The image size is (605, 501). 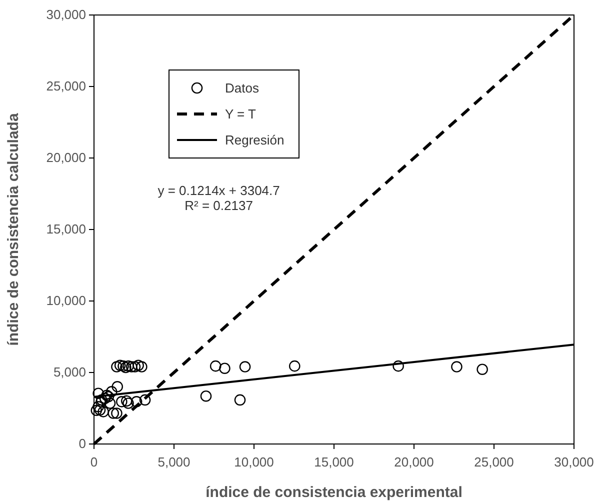 What do you see at coordinates (240, 114) in the screenshot?
I see `legend-label: Y = T` at bounding box center [240, 114].